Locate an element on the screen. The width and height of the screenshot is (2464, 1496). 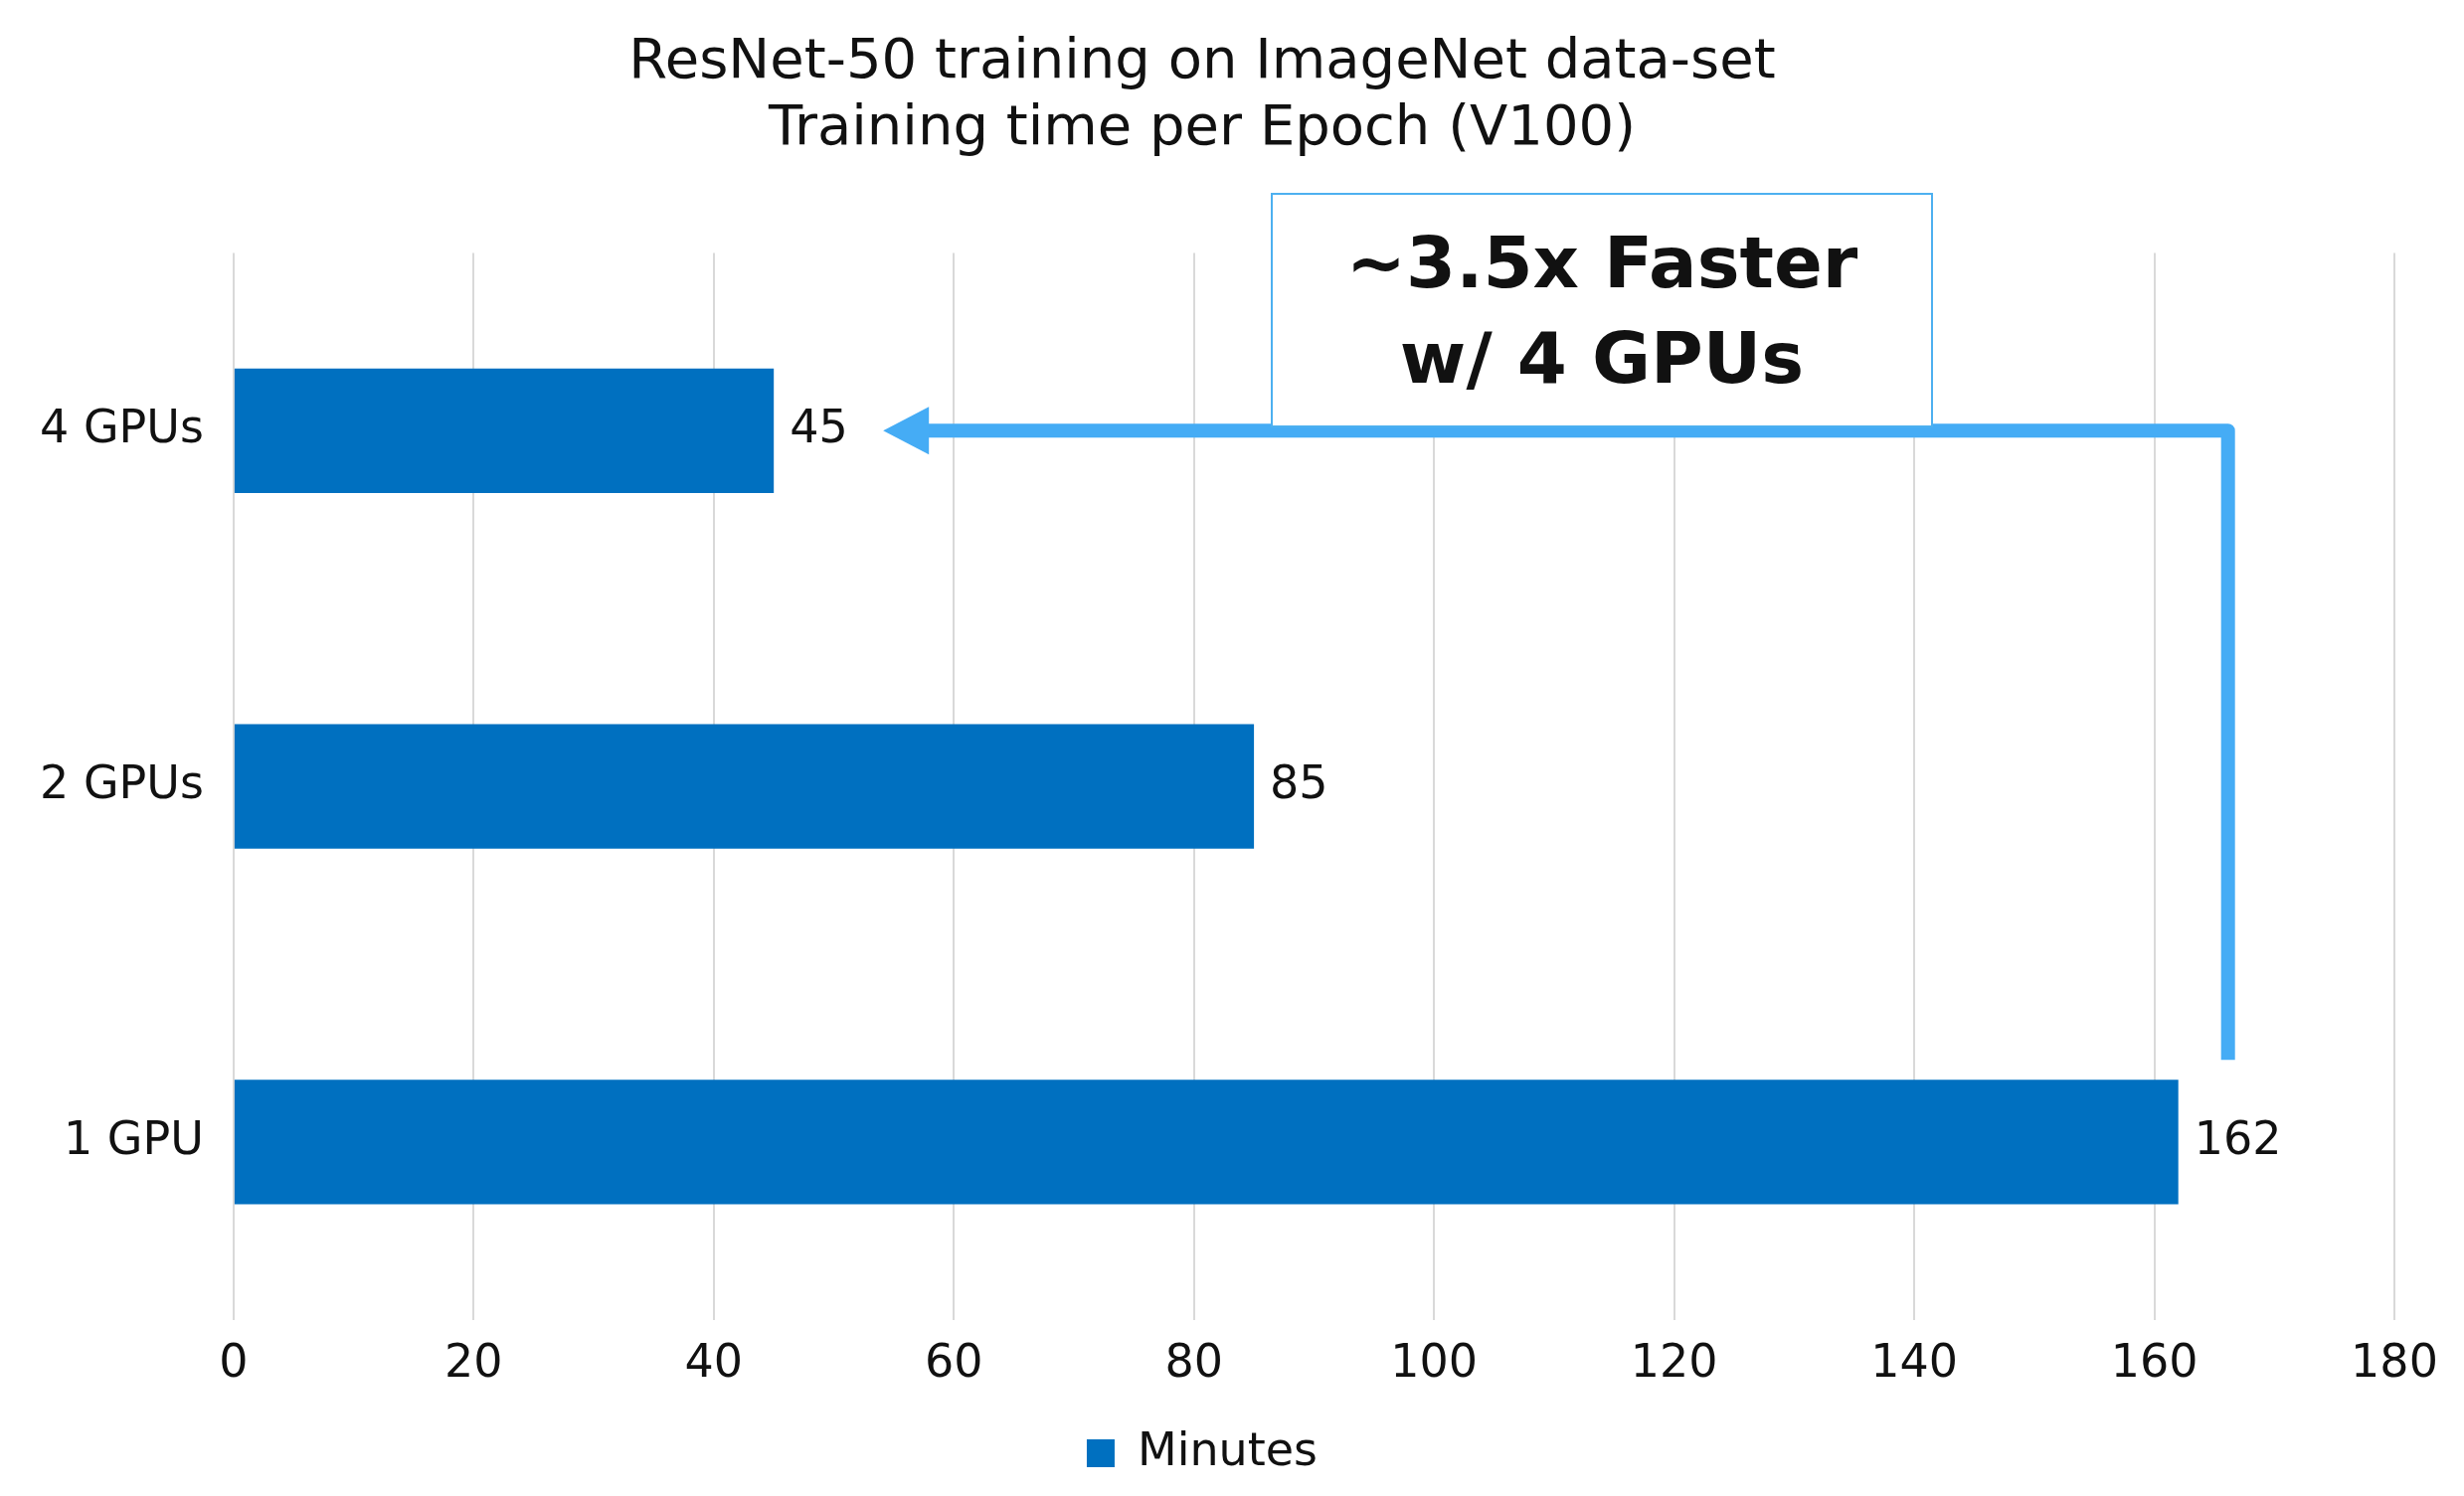
x-tick-label: 140 is located at coordinates (1914, 1362).